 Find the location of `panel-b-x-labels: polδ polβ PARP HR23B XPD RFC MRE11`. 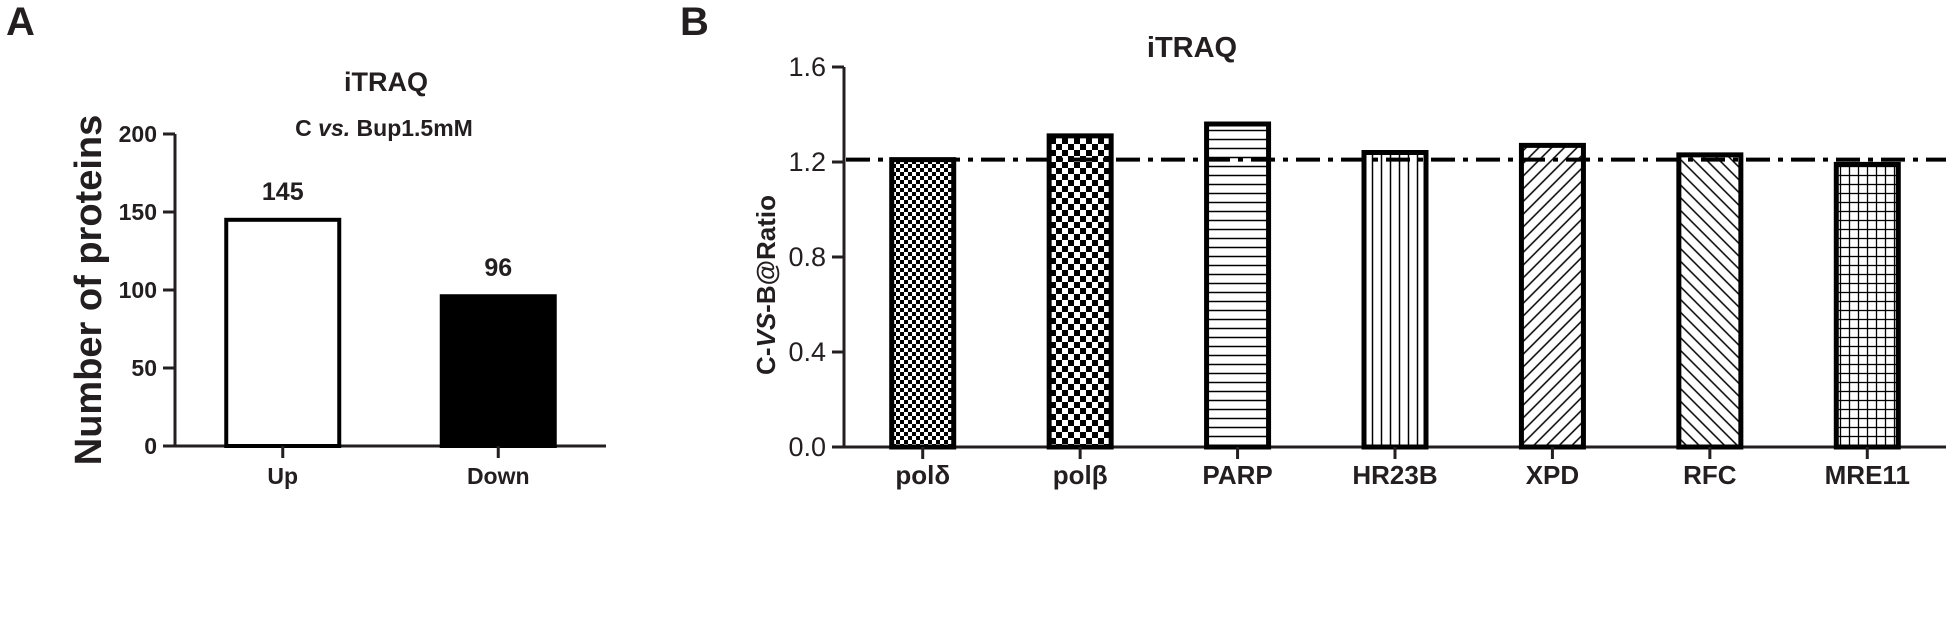

panel-b-x-labels: polδ polβ PARP HR23B XPD RFC MRE11 is located at coordinates (1402, 468).